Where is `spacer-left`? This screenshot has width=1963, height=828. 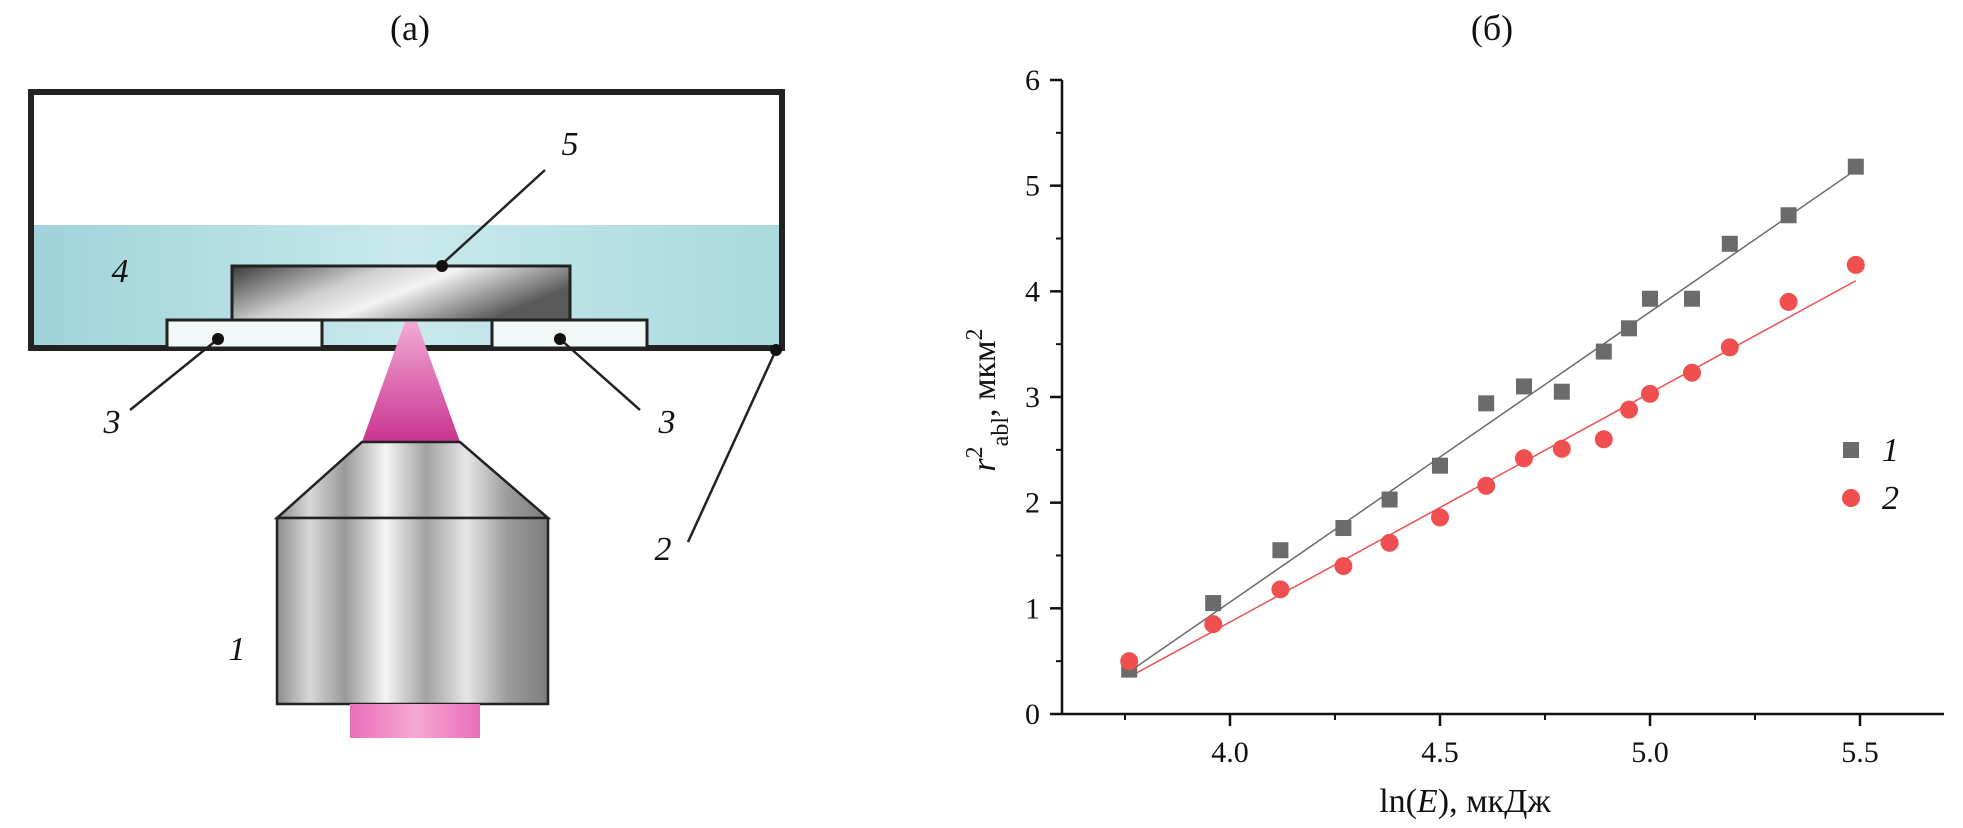
spacer-left is located at coordinates (244, 334).